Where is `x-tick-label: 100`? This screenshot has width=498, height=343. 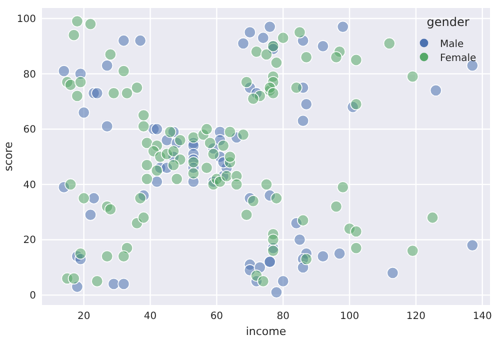
x-tick-label: 100 is located at coordinates (350, 316).